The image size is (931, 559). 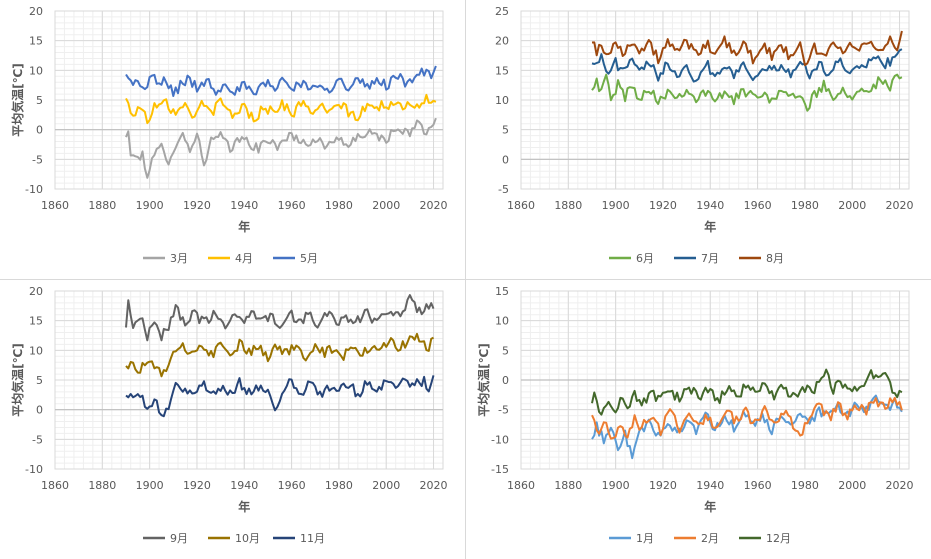 What do you see at coordinates (710, 258) in the screenshot?
I see `legend-label: 7月` at bounding box center [710, 258].